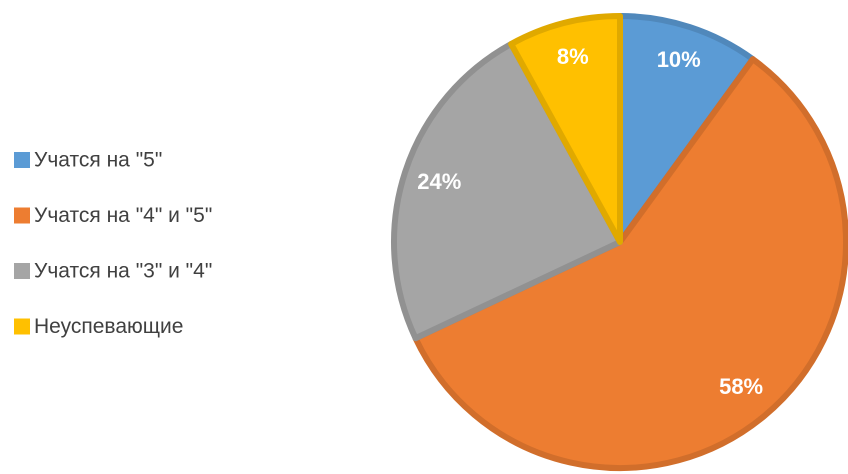 The image size is (848, 474). Describe the element at coordinates (123, 271) in the screenshot. I see `legend-label: Учатся на "3" и "4"` at that location.